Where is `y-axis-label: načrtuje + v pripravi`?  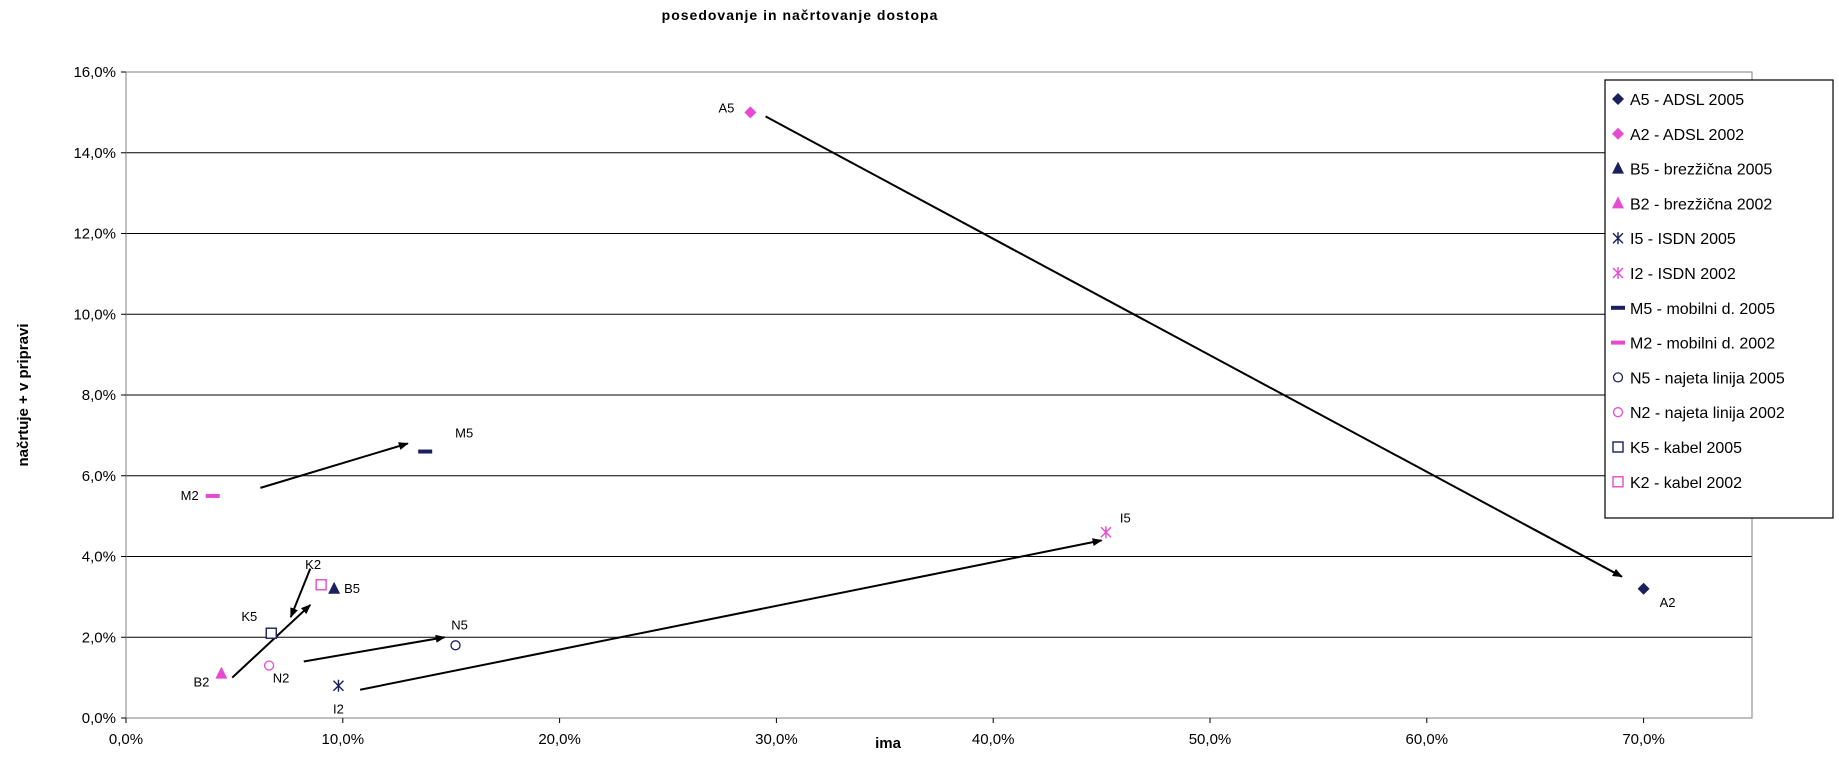
y-axis-label: načrtuje + v pripravi is located at coordinates (23, 395).